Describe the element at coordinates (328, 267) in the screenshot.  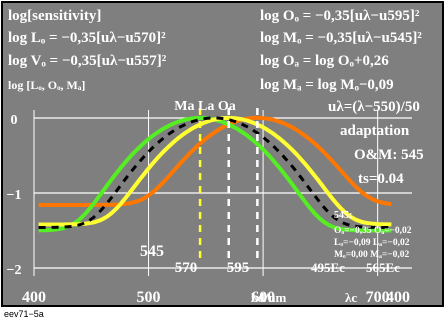
I see `bottom-label-495ec: 495Ec` at that location.